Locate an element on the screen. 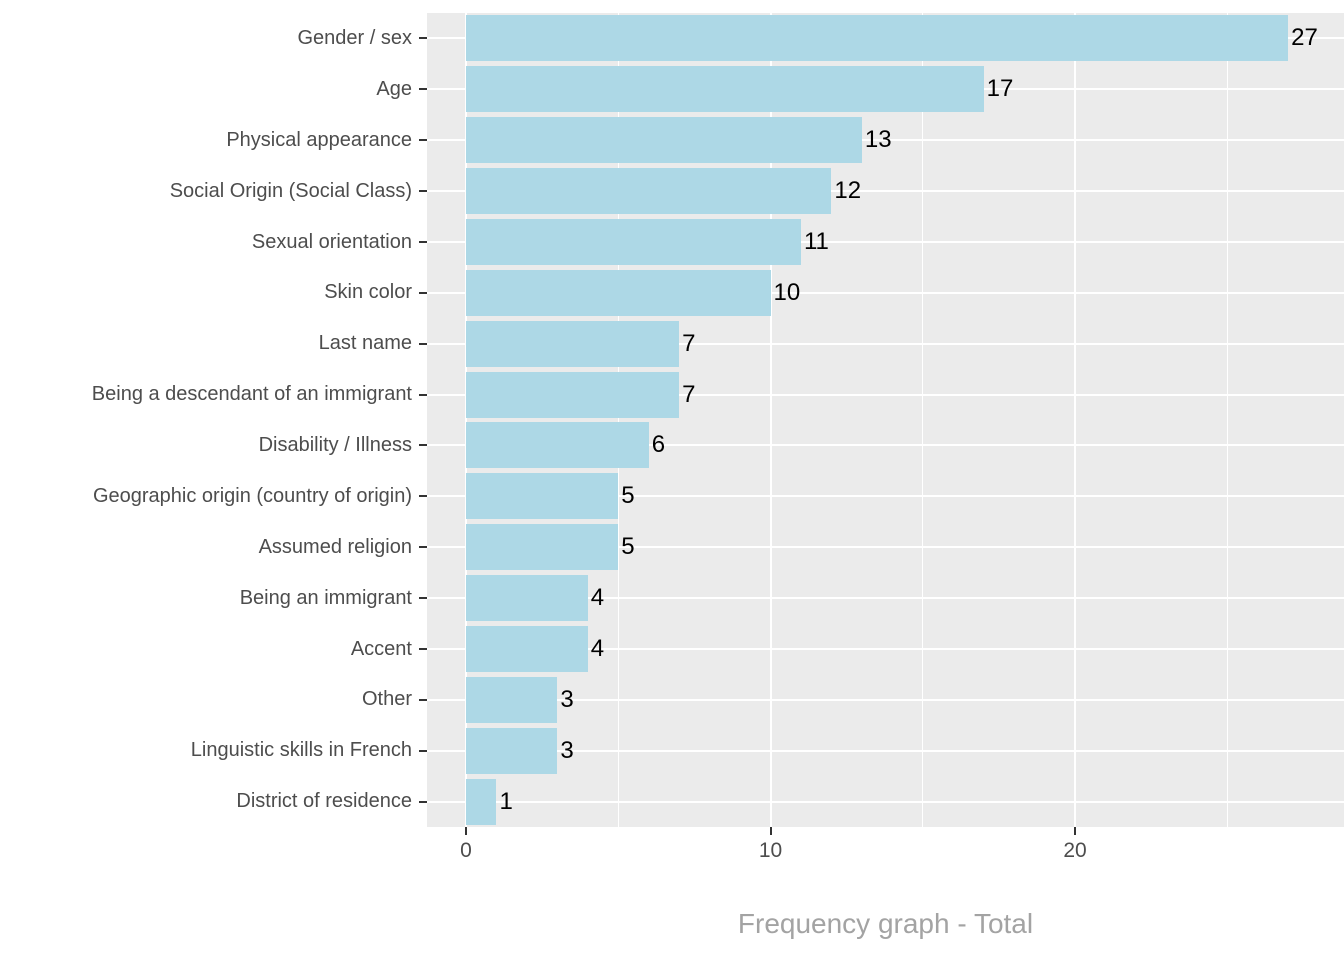 The width and height of the screenshot is (1344, 960). y-axis-label: District of residence is located at coordinates (324, 801).